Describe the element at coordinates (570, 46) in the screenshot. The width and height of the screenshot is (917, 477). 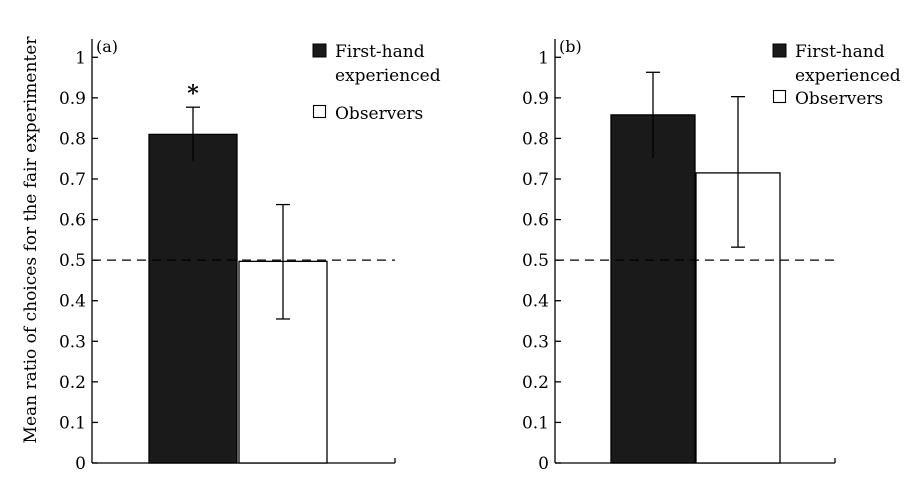
I see `panel-label: (b)` at that location.